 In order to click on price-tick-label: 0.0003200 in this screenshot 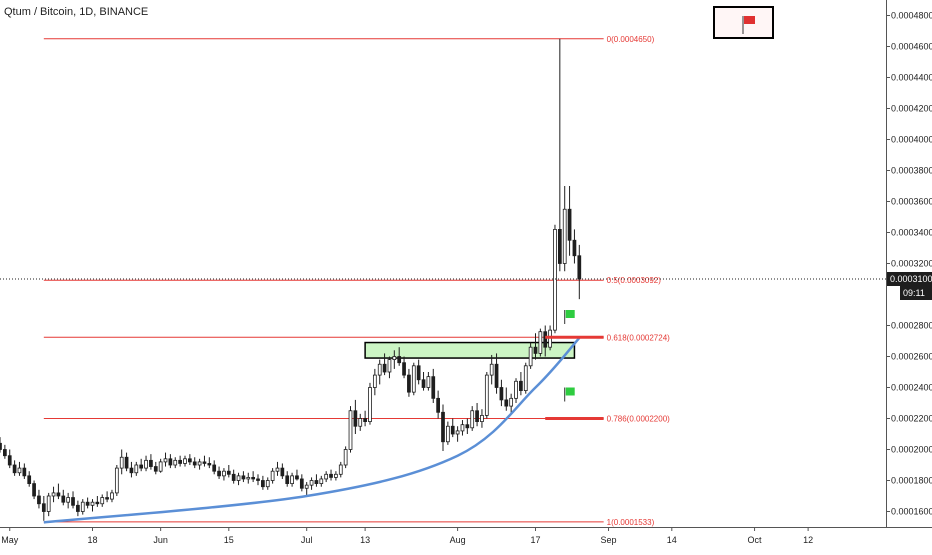, I will do `click(911, 264)`.